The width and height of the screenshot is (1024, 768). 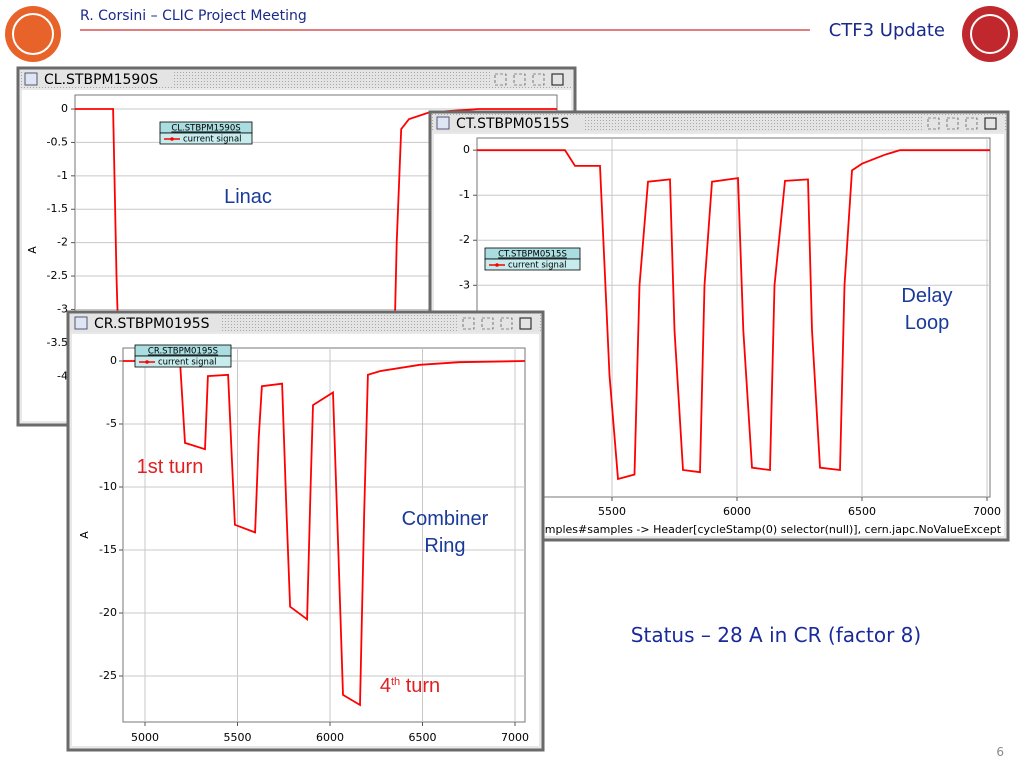 I want to click on header-author: R. Corsini – CLIC Project Meeting, so click(x=193, y=16).